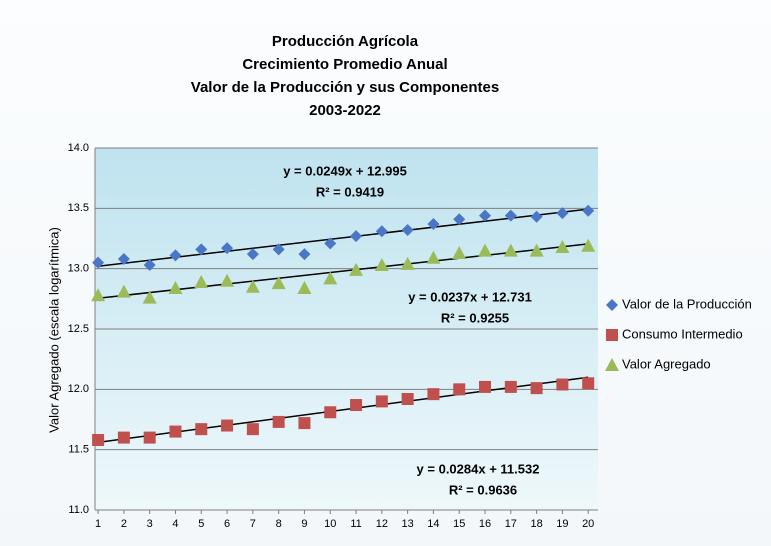 The image size is (771, 546). Describe the element at coordinates (536, 524) in the screenshot. I see `x-tick-label: 18` at that location.